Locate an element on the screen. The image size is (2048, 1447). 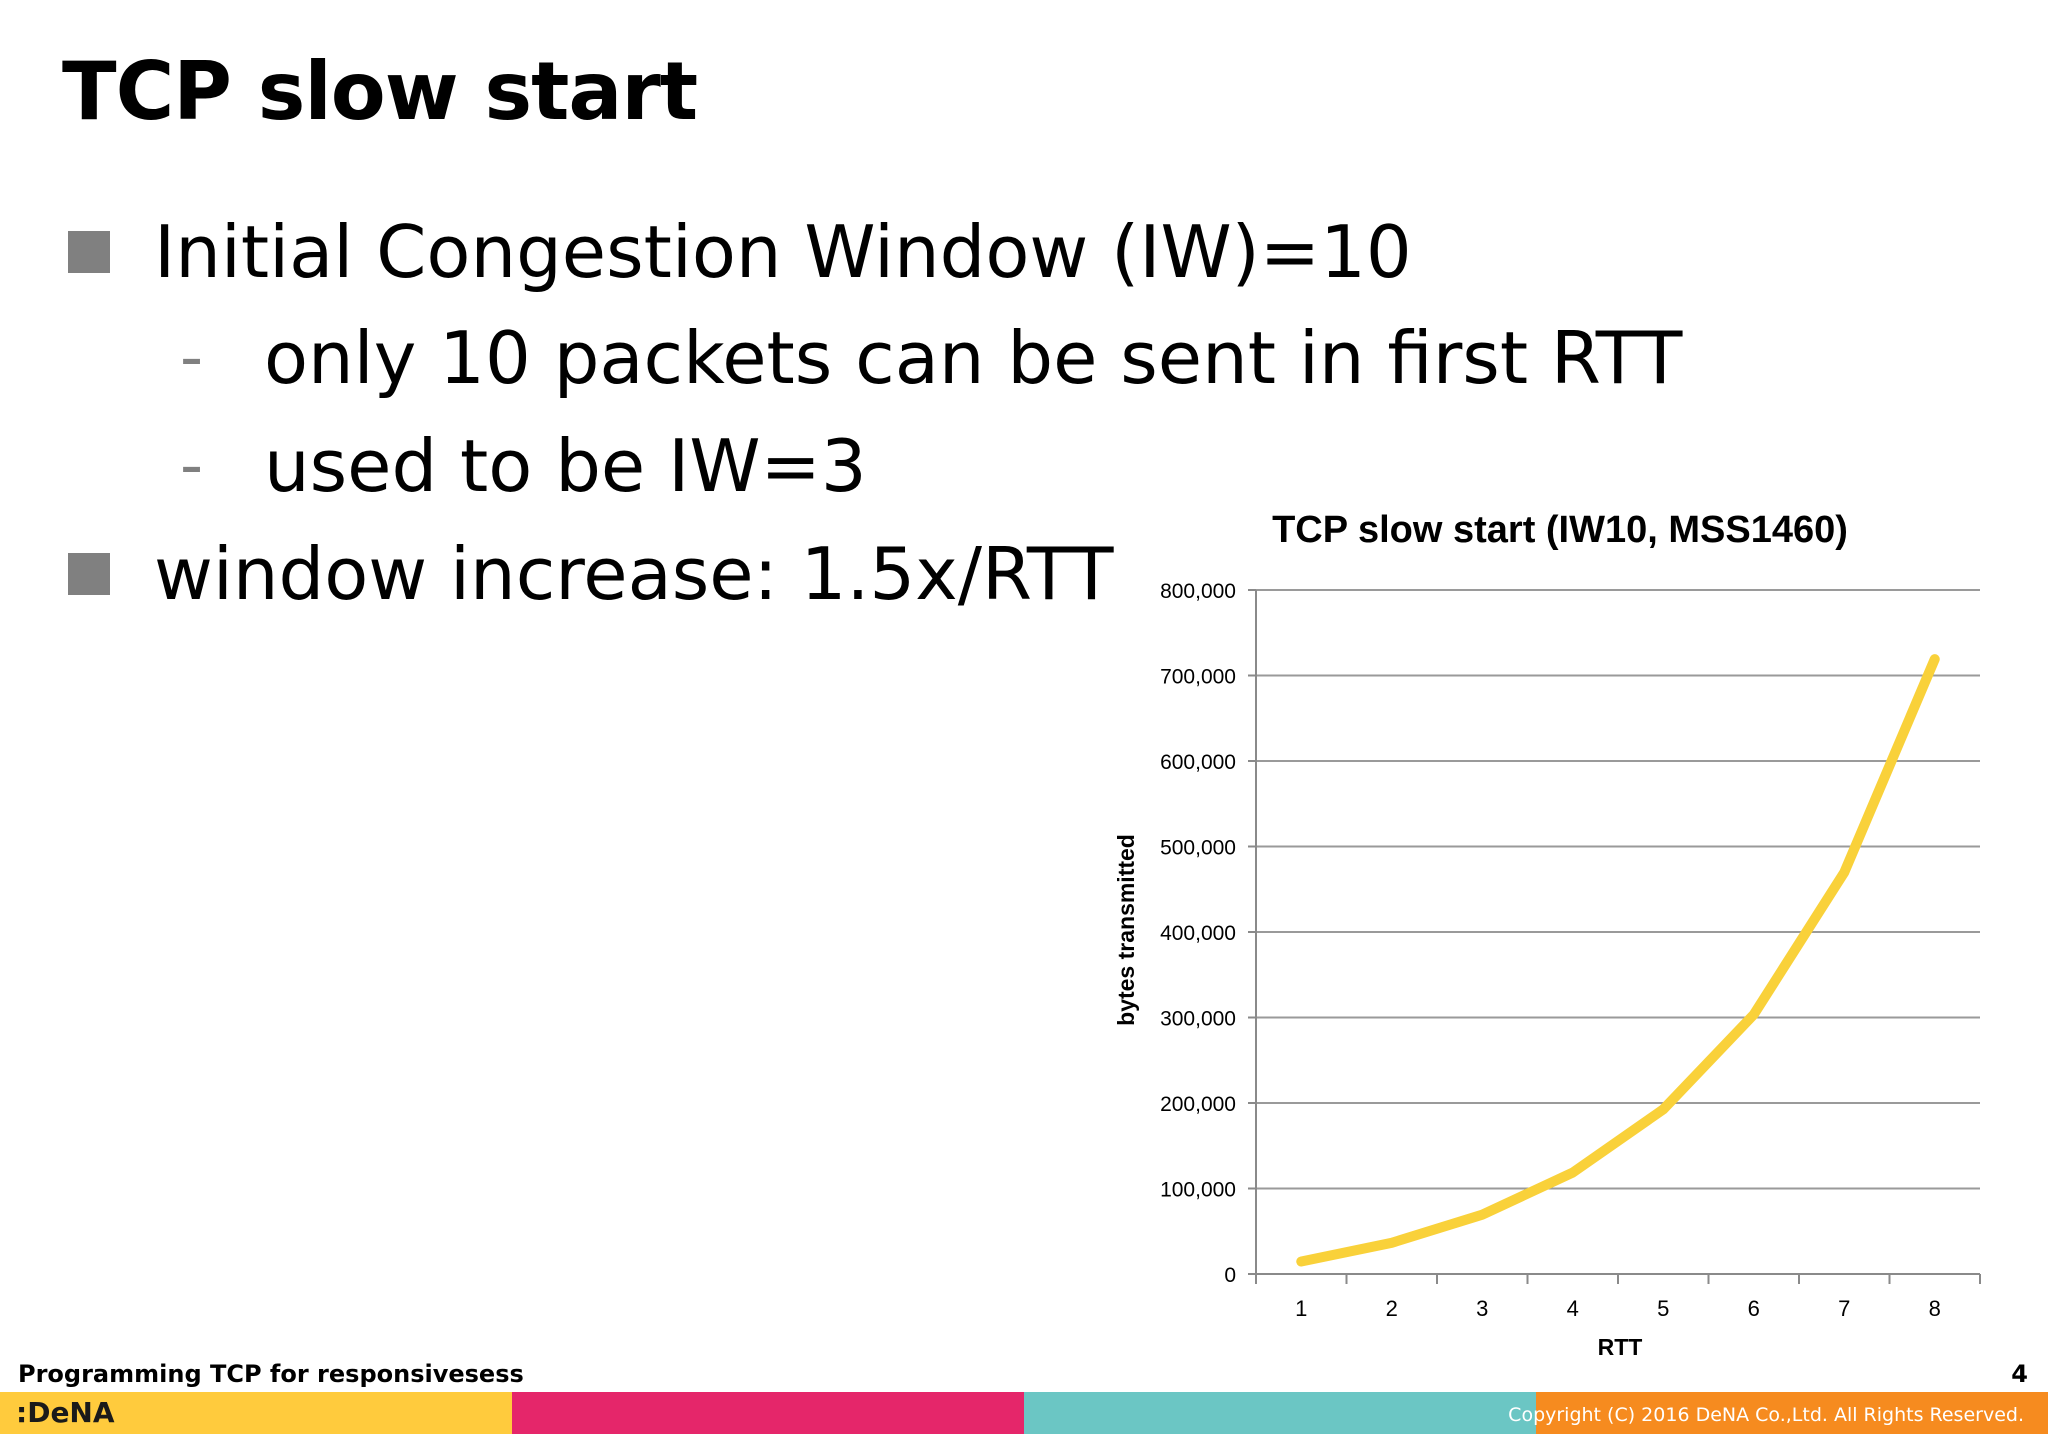
x-tick-label: 6 is located at coordinates (1754, 1308).